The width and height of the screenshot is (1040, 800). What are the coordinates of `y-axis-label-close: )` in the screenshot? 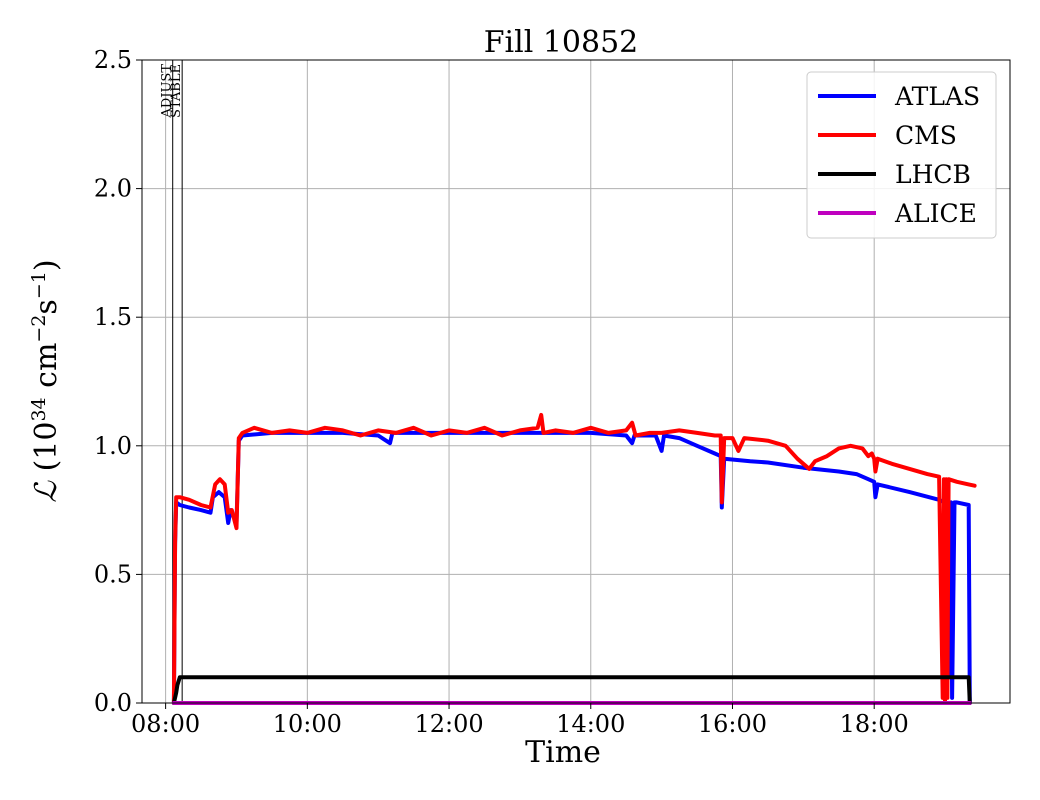 It's located at (46, 265).